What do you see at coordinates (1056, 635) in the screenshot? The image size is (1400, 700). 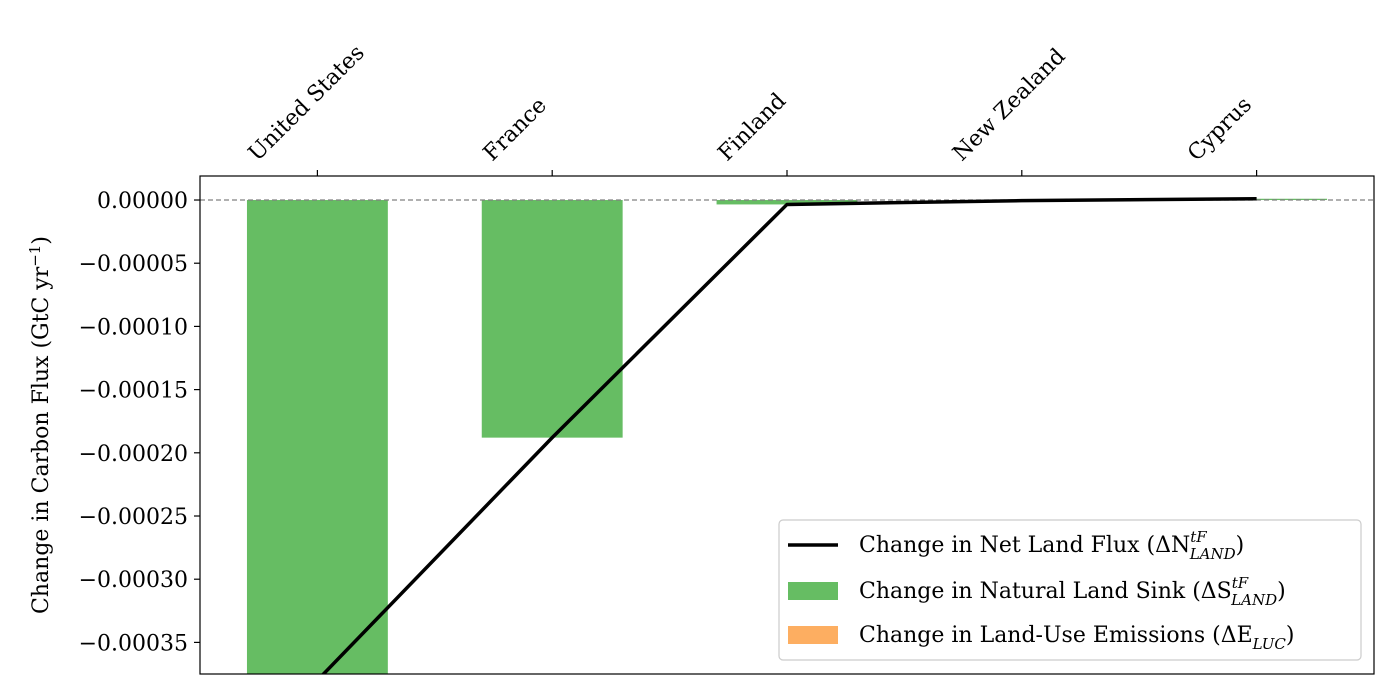 I see `legend-label-base: Change in Land-Use Emissions (ΔE` at bounding box center [1056, 635].